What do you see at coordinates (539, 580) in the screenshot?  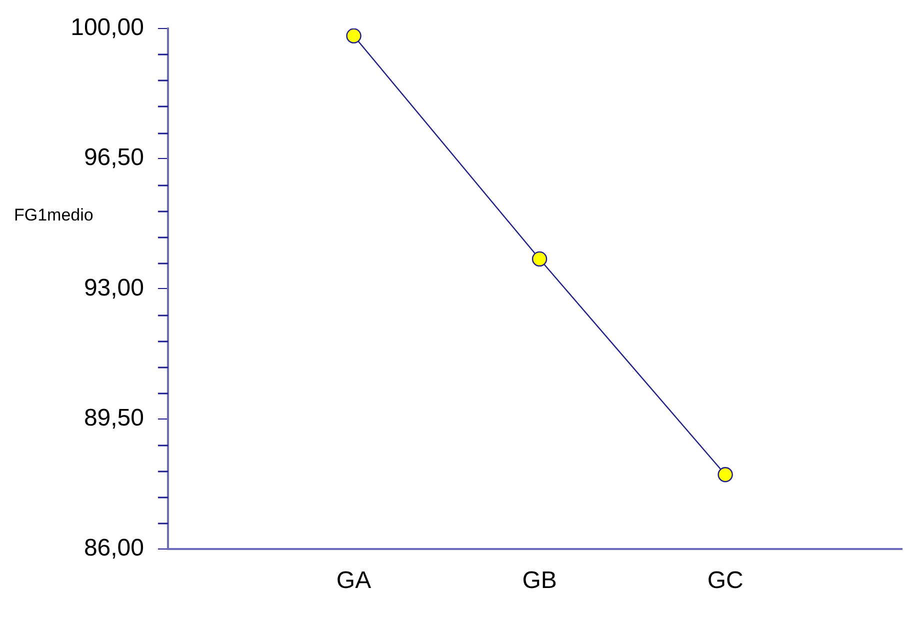 I see `x-tick-label: GB` at bounding box center [539, 580].